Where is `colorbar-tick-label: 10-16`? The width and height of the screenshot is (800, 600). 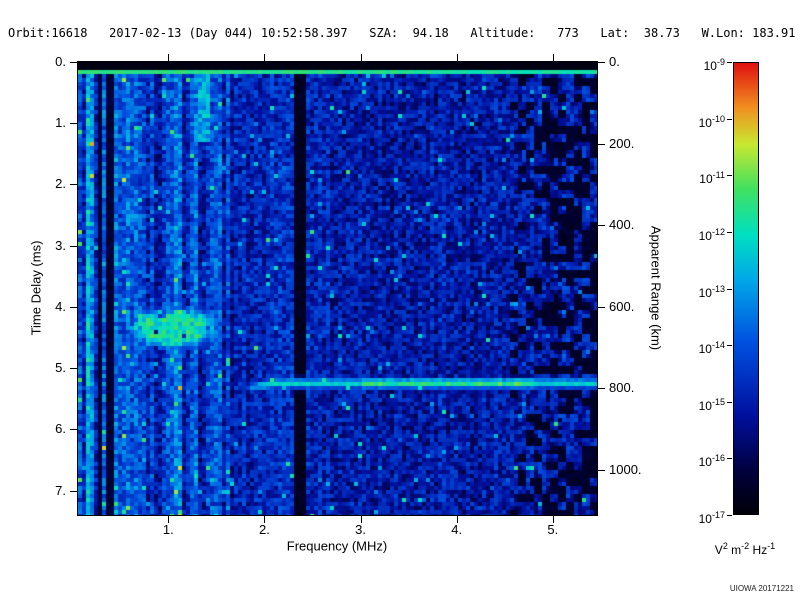 colorbar-tick-label: 10-16 is located at coordinates (711, 461).